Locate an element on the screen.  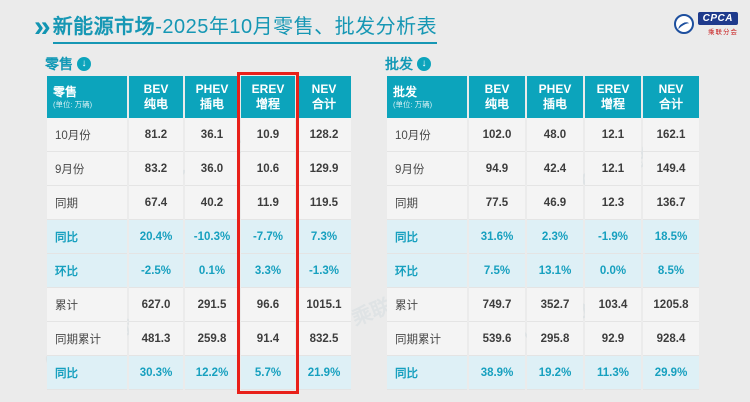
cell-value: 81.2 is located at coordinates (156, 135).